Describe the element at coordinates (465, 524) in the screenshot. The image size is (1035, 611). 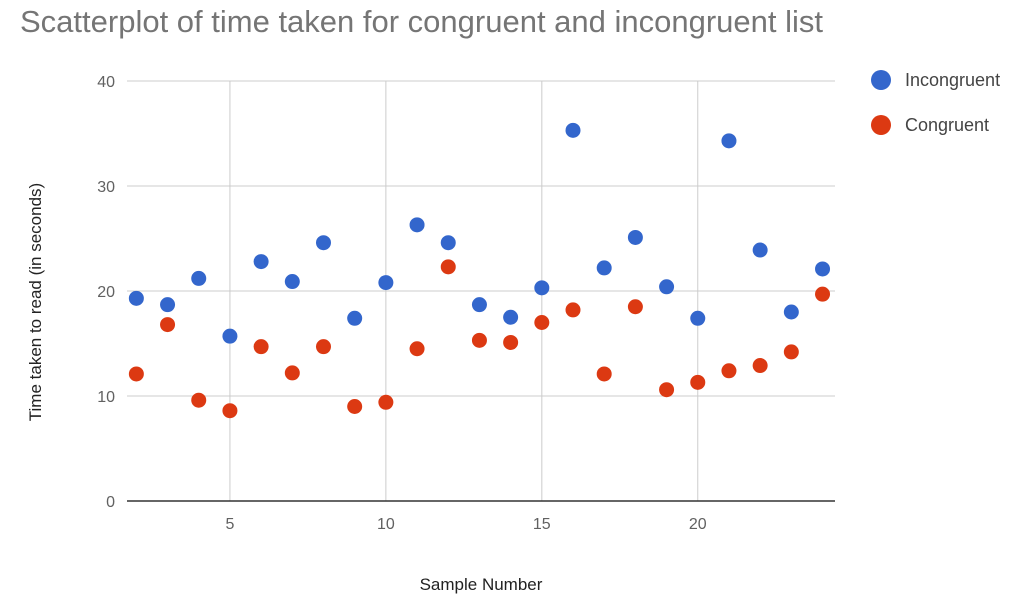
I see `x-tick-labels: 5 10 15 20` at that location.